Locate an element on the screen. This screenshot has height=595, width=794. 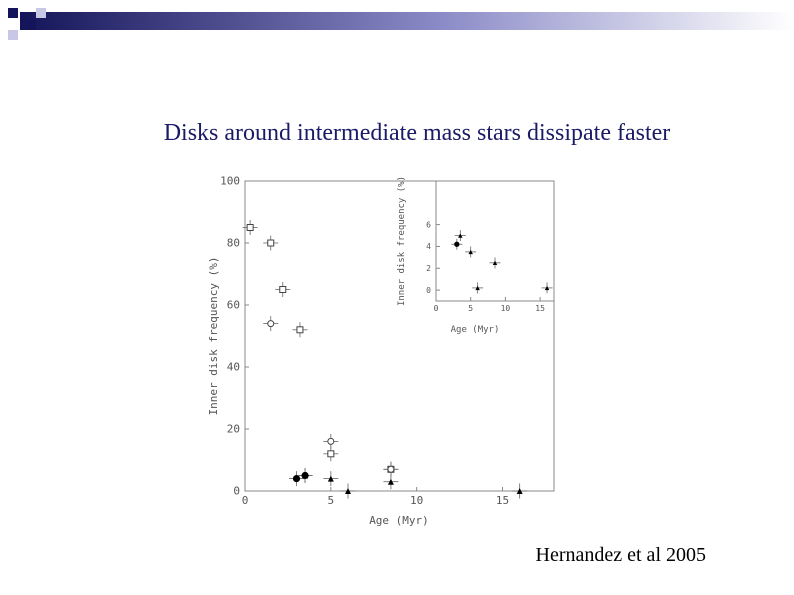
main-xtick-label: 5 is located at coordinates (331, 500).